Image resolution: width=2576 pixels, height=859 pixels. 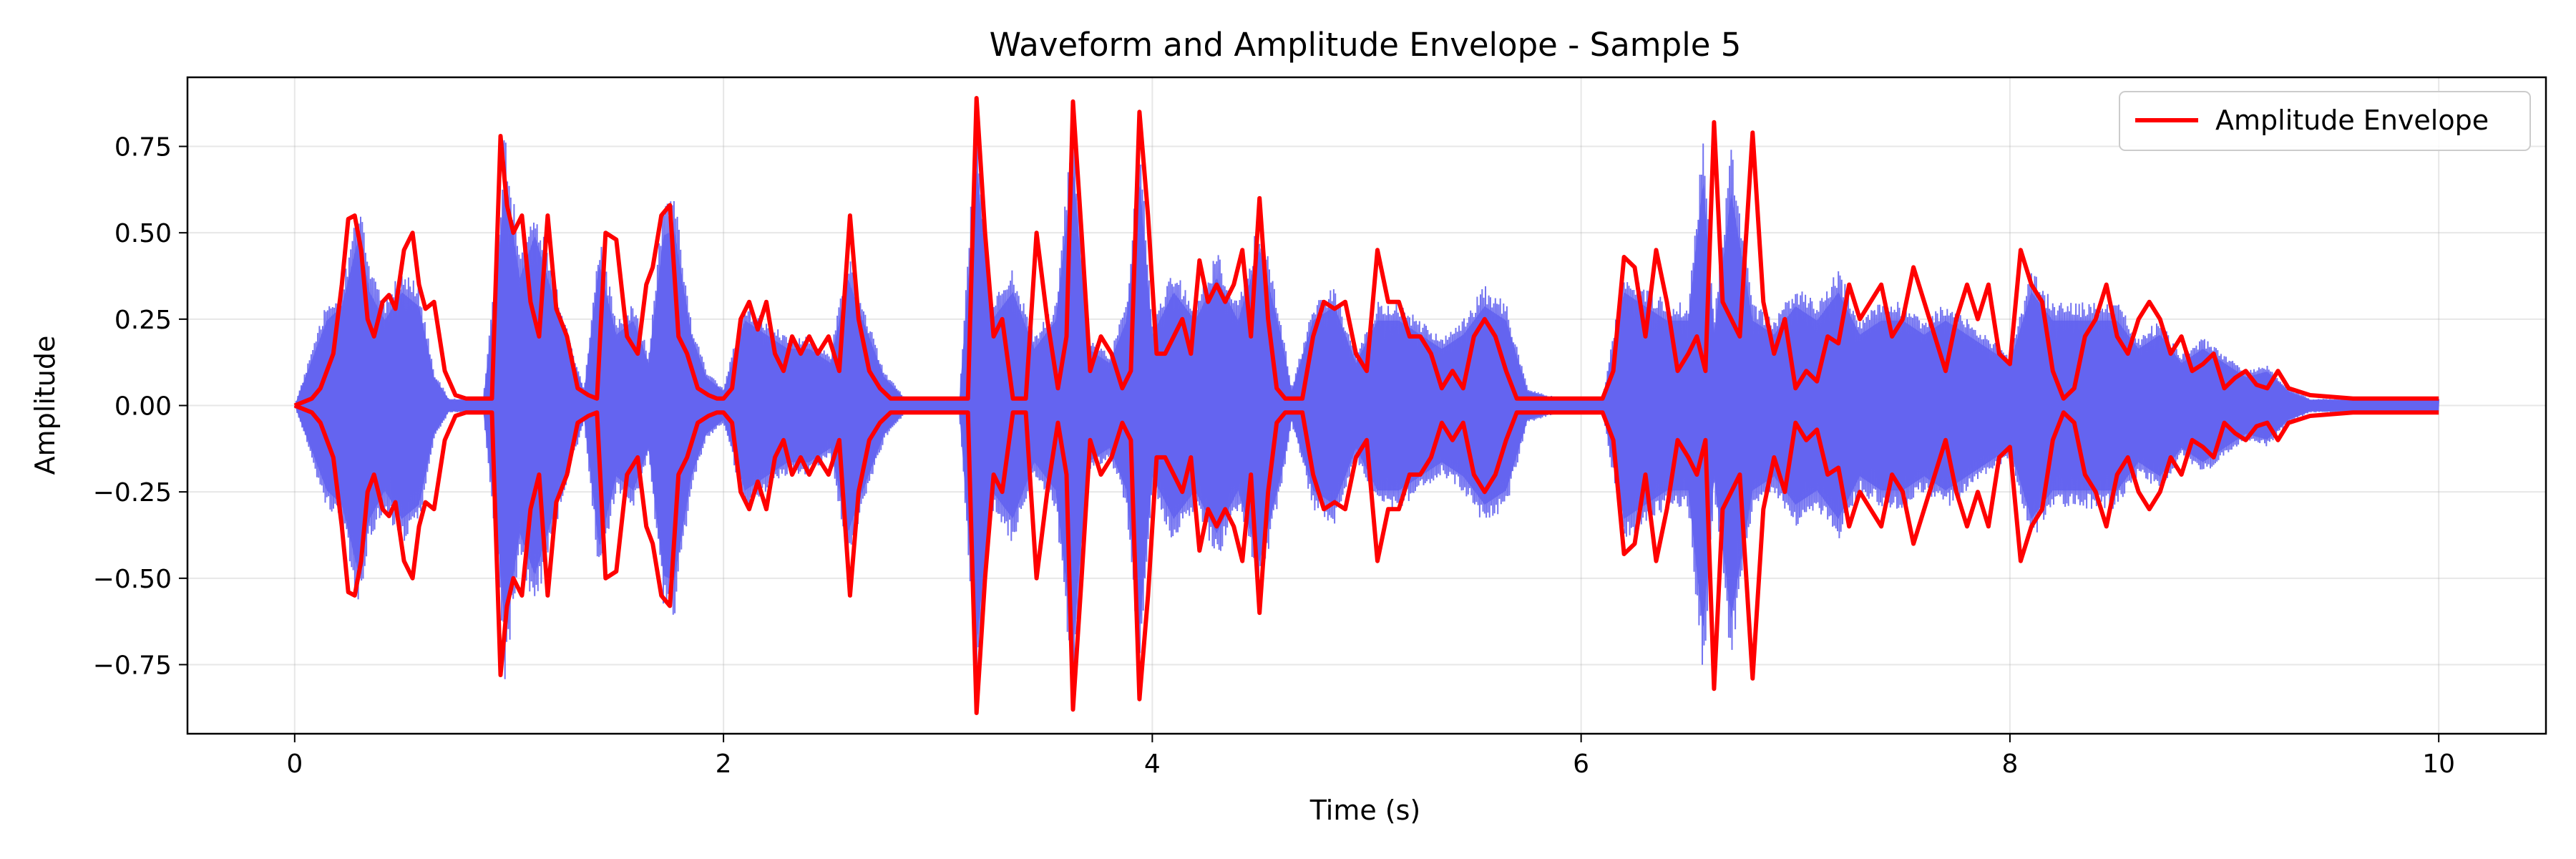 What do you see at coordinates (143, 233) in the screenshot?
I see `y-tick-label: 0.50` at bounding box center [143, 233].